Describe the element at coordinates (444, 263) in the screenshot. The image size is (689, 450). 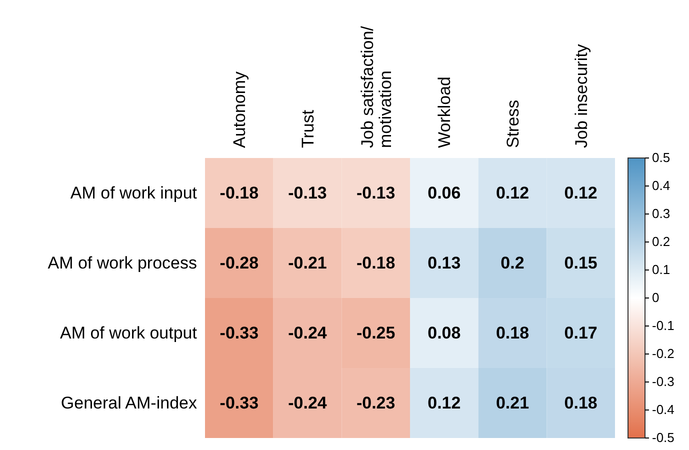
I see `data-label: 0.13` at that location.